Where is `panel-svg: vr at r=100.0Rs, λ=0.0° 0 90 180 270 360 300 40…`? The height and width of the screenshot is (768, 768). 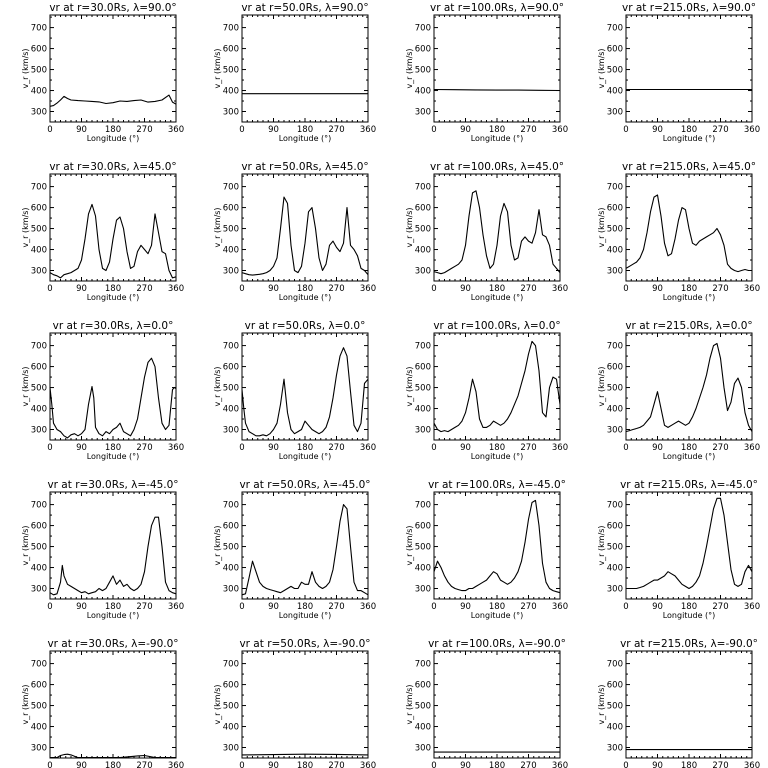
panel-svg: vr at r=100.0Rs, λ=0.0° 0 90 180 270 360 300 40… is located at coordinates (486, 390).